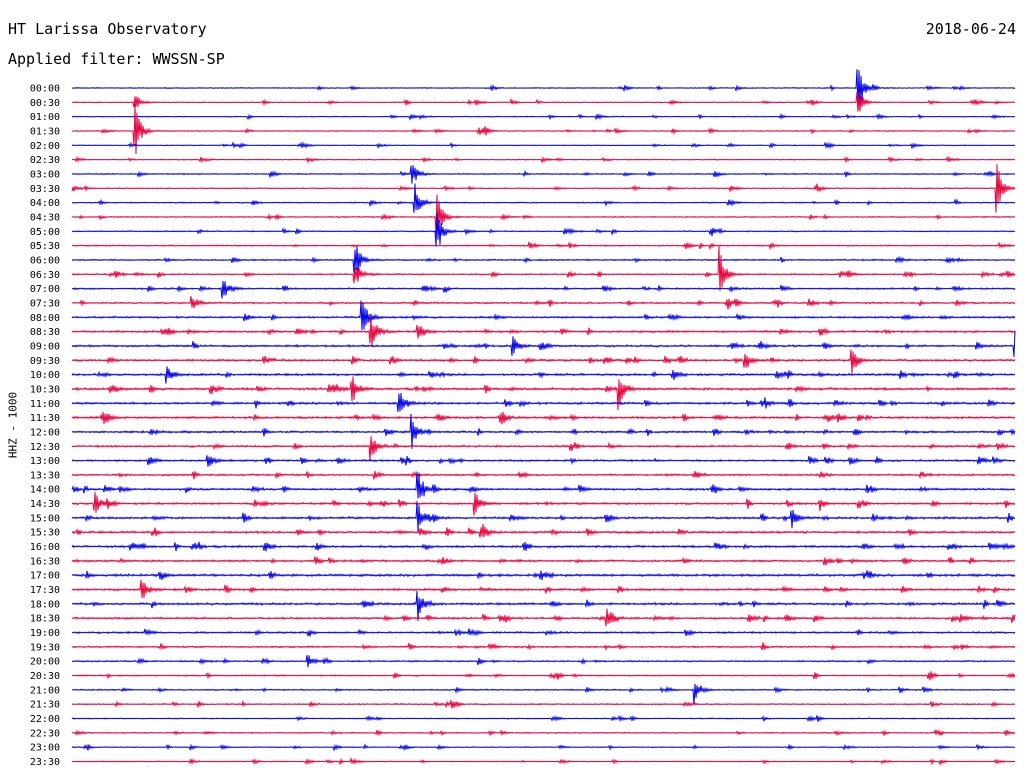  Describe the element at coordinates (45, 690) in the screenshot. I see `row-label: 21:00` at that location.